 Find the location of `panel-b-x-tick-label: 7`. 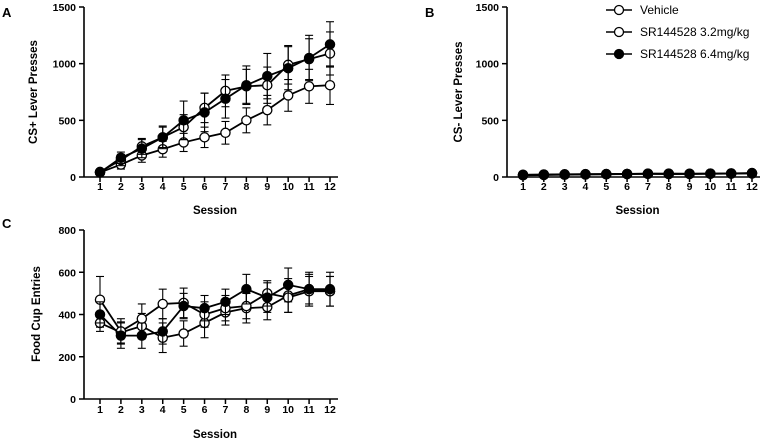

panel-b-x-tick-label: 7 is located at coordinates (648, 187).